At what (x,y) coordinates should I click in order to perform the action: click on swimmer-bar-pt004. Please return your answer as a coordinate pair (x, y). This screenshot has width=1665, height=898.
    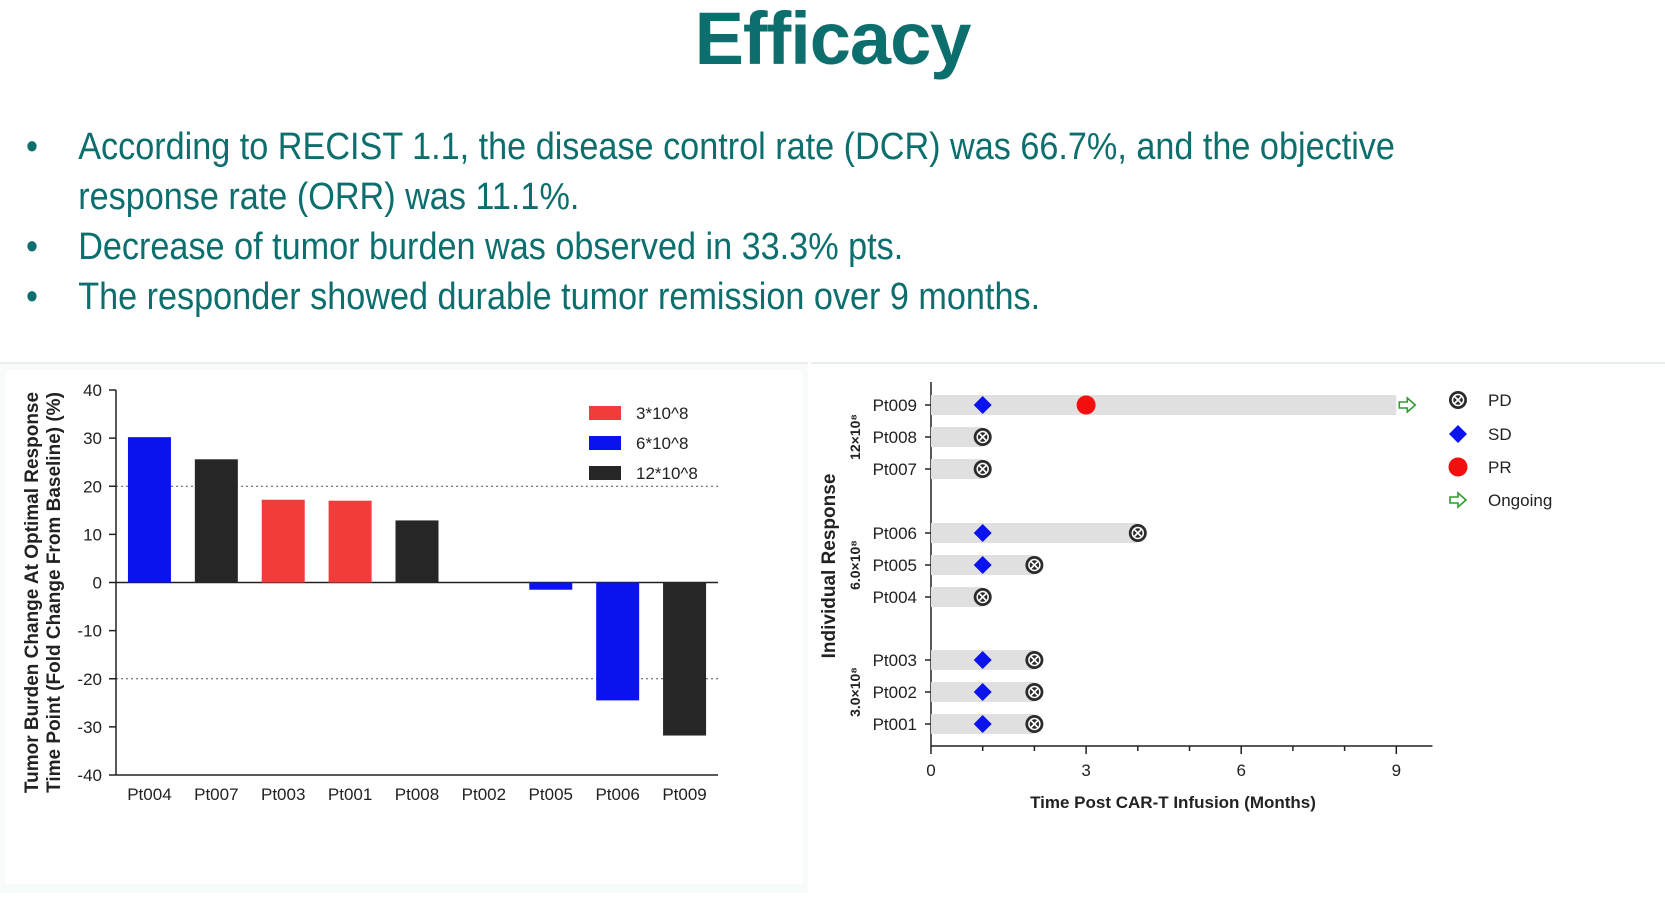
    Looking at the image, I should click on (957, 597).